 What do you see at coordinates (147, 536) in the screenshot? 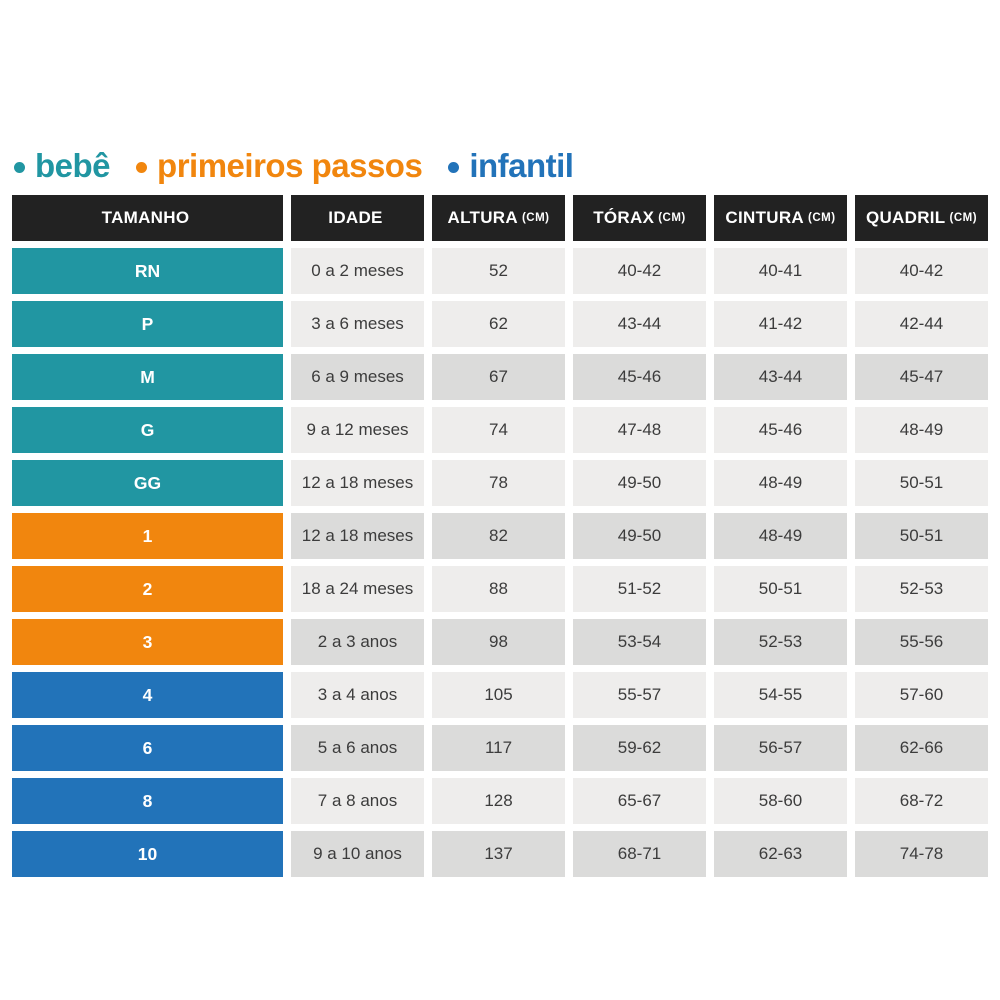
I see `size-cell: 1` at bounding box center [147, 536].